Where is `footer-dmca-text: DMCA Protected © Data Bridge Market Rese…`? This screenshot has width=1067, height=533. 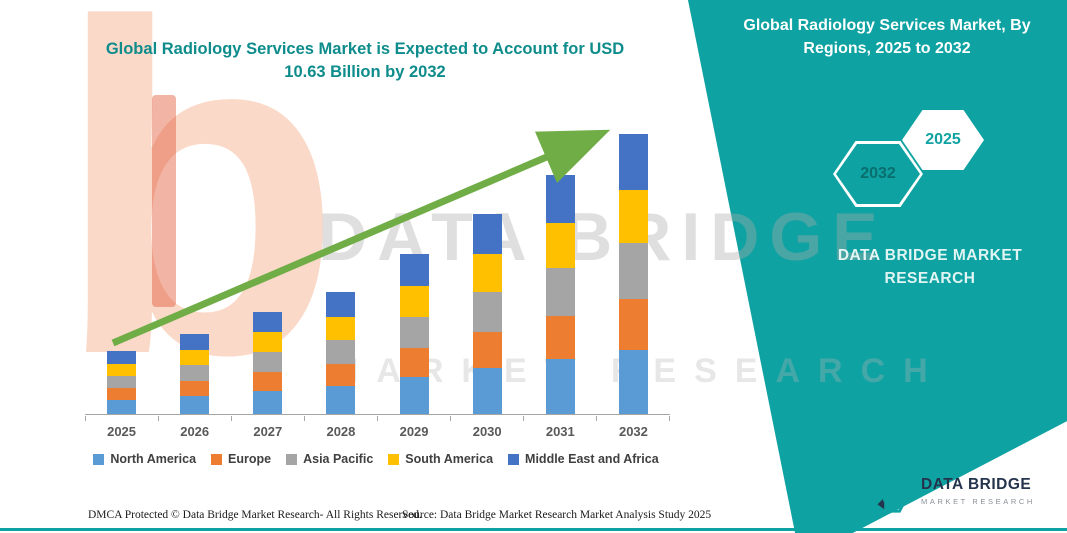 footer-dmca-text: DMCA Protected © Data Bridge Market Rese… is located at coordinates (255, 515).